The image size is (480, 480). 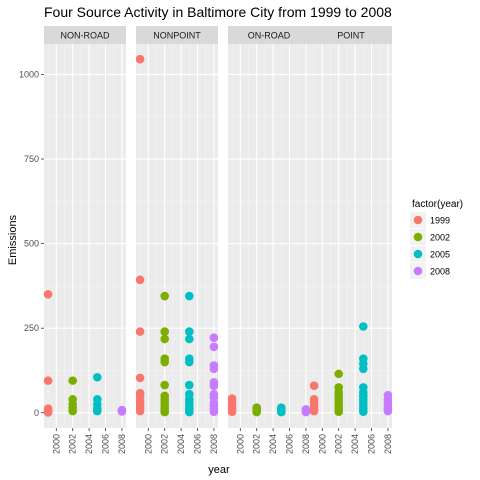 What do you see at coordinates (29, 74) in the screenshot?
I see `y-tick-label: 1000` at bounding box center [29, 74].